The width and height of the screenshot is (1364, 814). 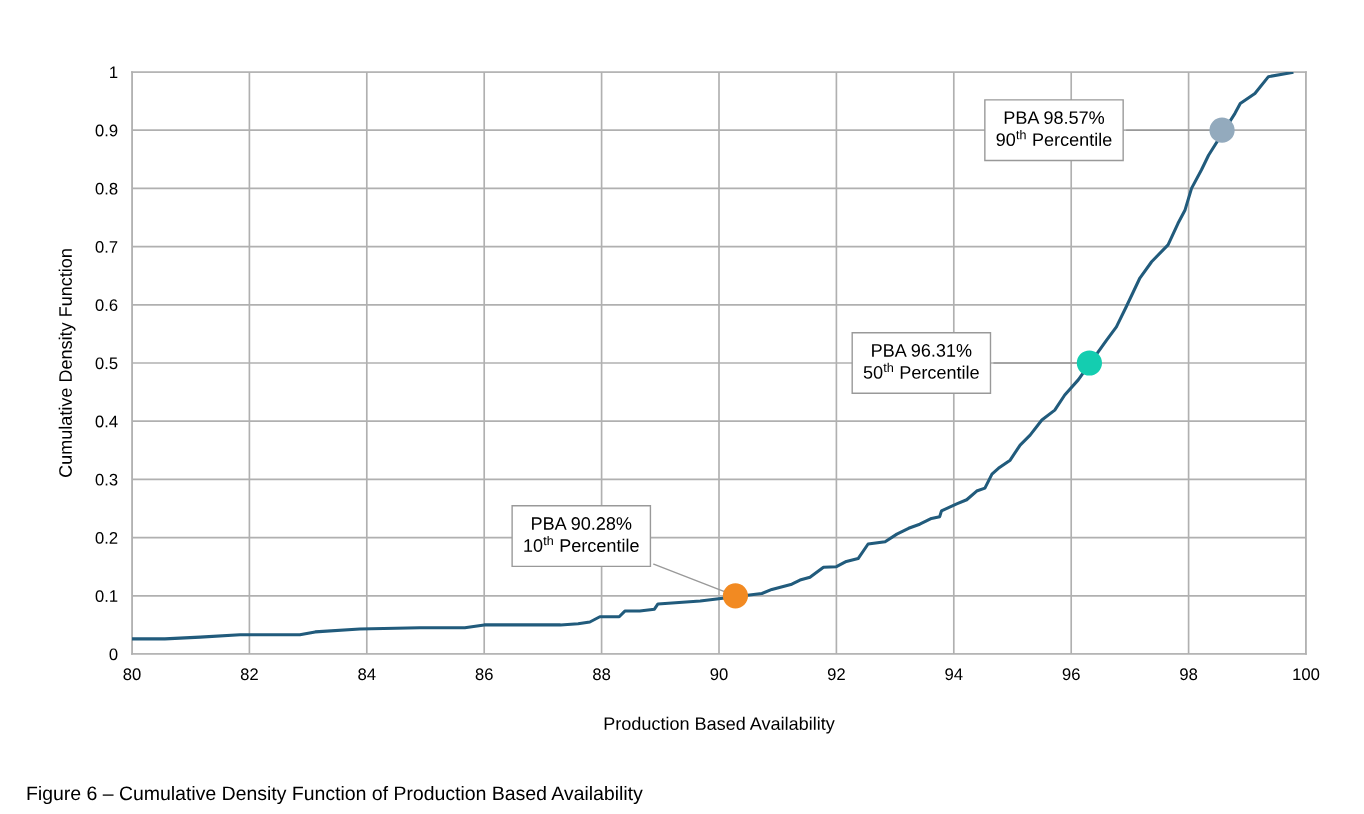 What do you see at coordinates (719, 674) in the screenshot?
I see `x-tick-label: 90` at bounding box center [719, 674].